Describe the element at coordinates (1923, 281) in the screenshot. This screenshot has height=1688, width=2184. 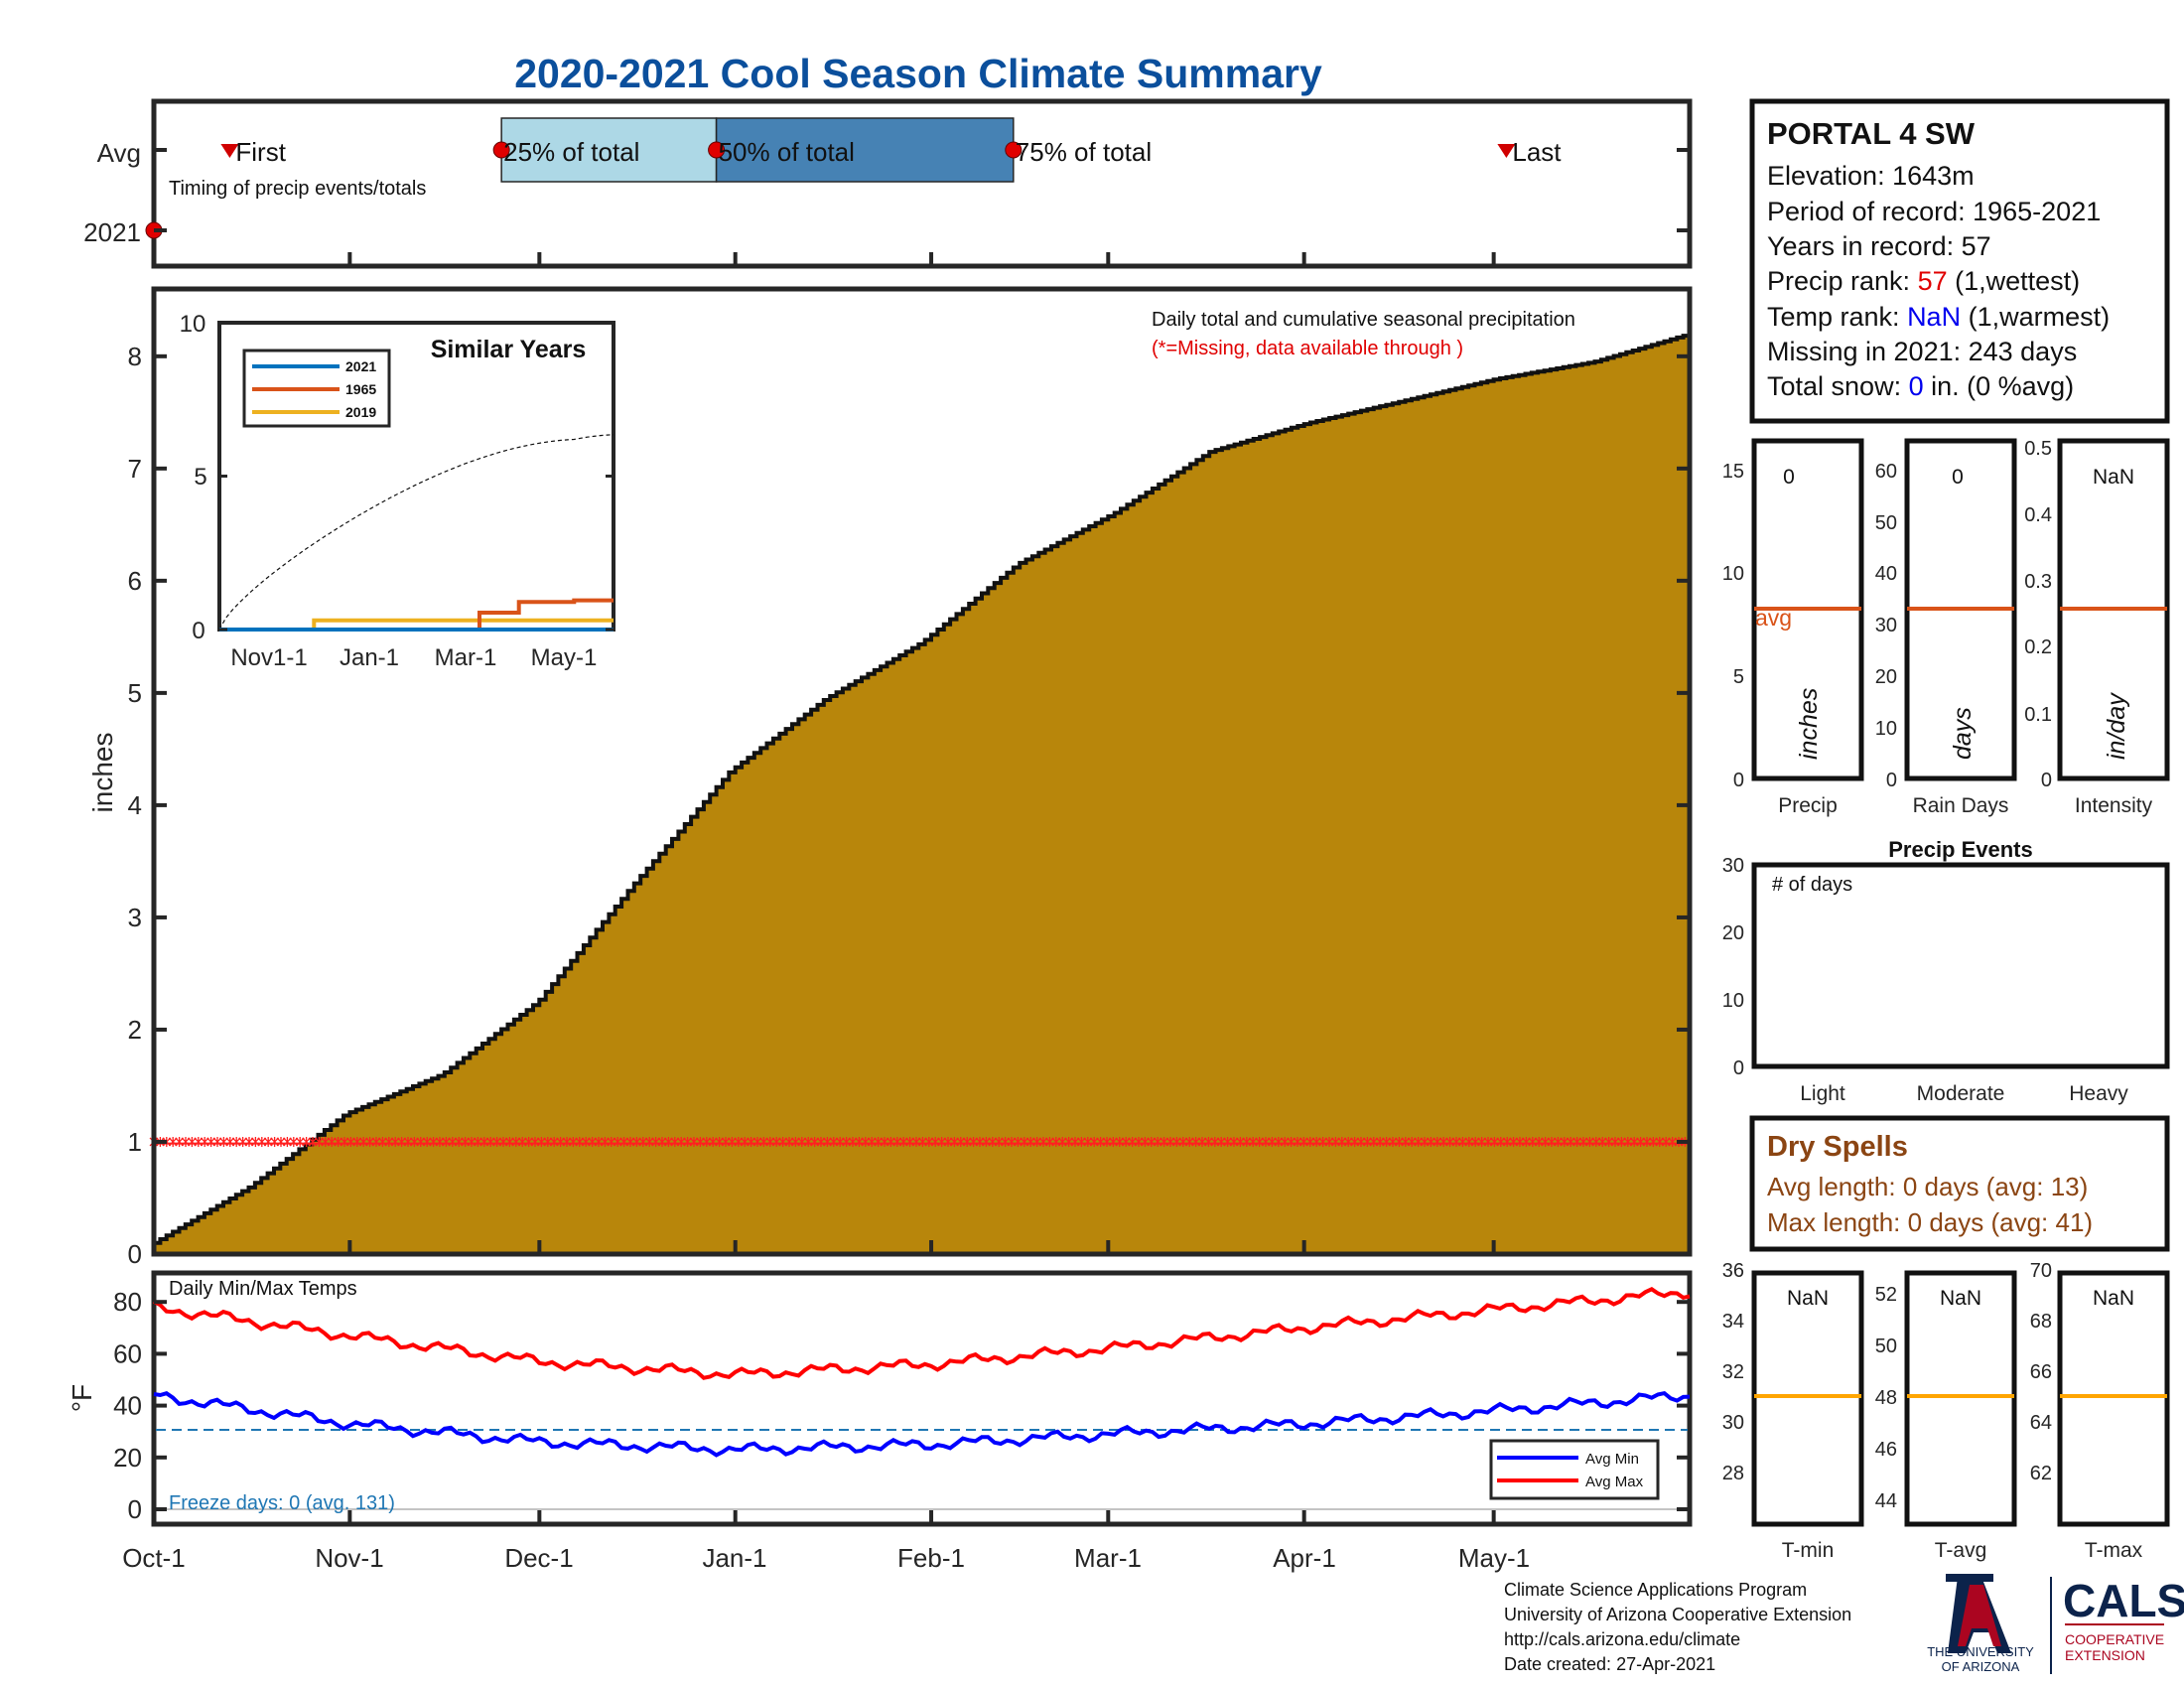
I see `precip-rank: Precip rank: 57 (1,wettest)` at that location.